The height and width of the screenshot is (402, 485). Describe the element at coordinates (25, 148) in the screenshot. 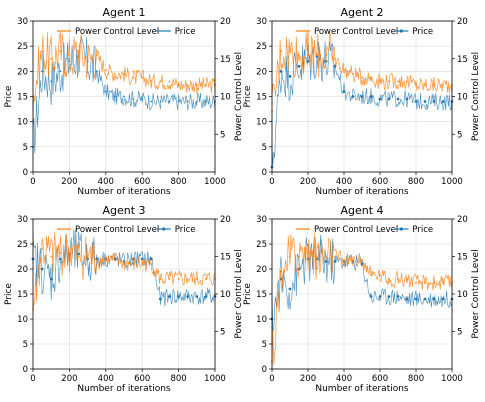

I see `y-tick-label: 5` at that location.